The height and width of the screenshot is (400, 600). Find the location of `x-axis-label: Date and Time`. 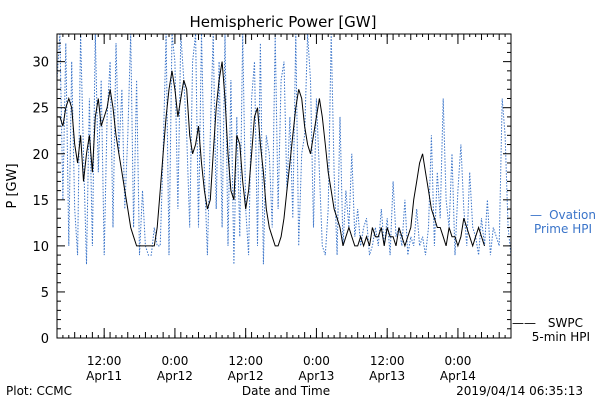

x-axis-label: Date and Time is located at coordinates (286, 391).